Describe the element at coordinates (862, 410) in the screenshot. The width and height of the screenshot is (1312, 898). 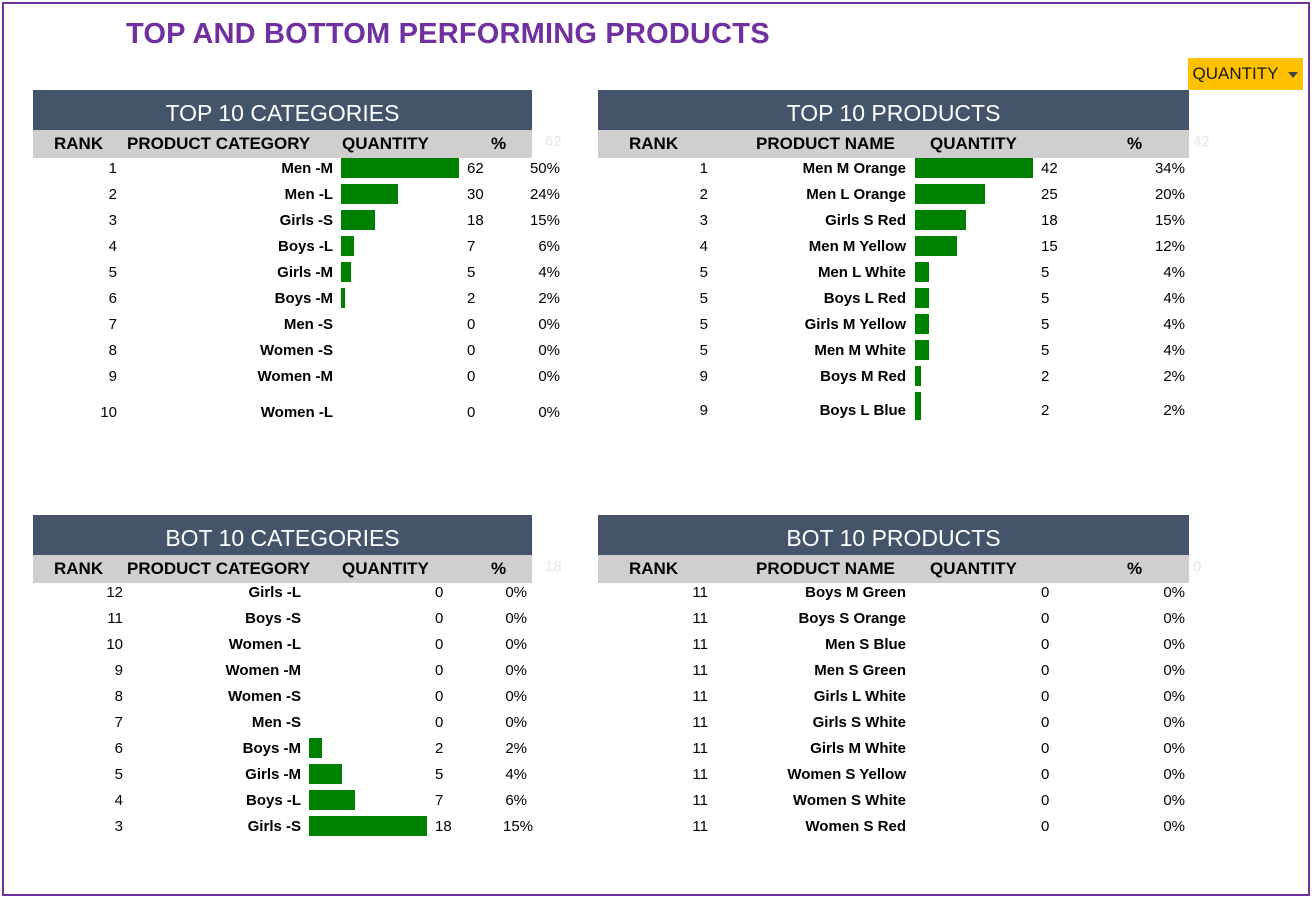
I see `name-cell: Boys L Blue` at that location.